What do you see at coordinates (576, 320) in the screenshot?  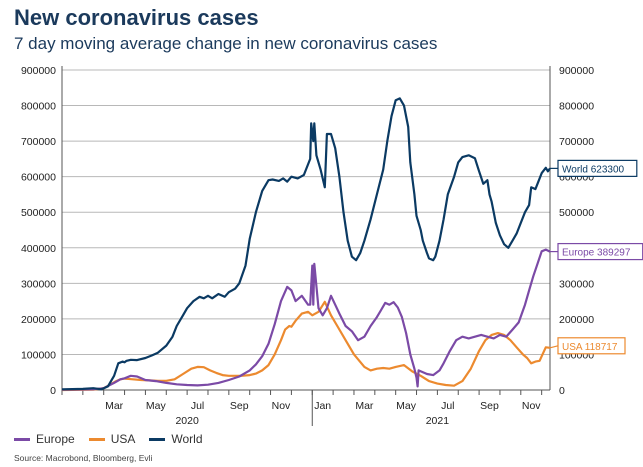 I see `y-tick-label-right: 200000` at bounding box center [576, 320].